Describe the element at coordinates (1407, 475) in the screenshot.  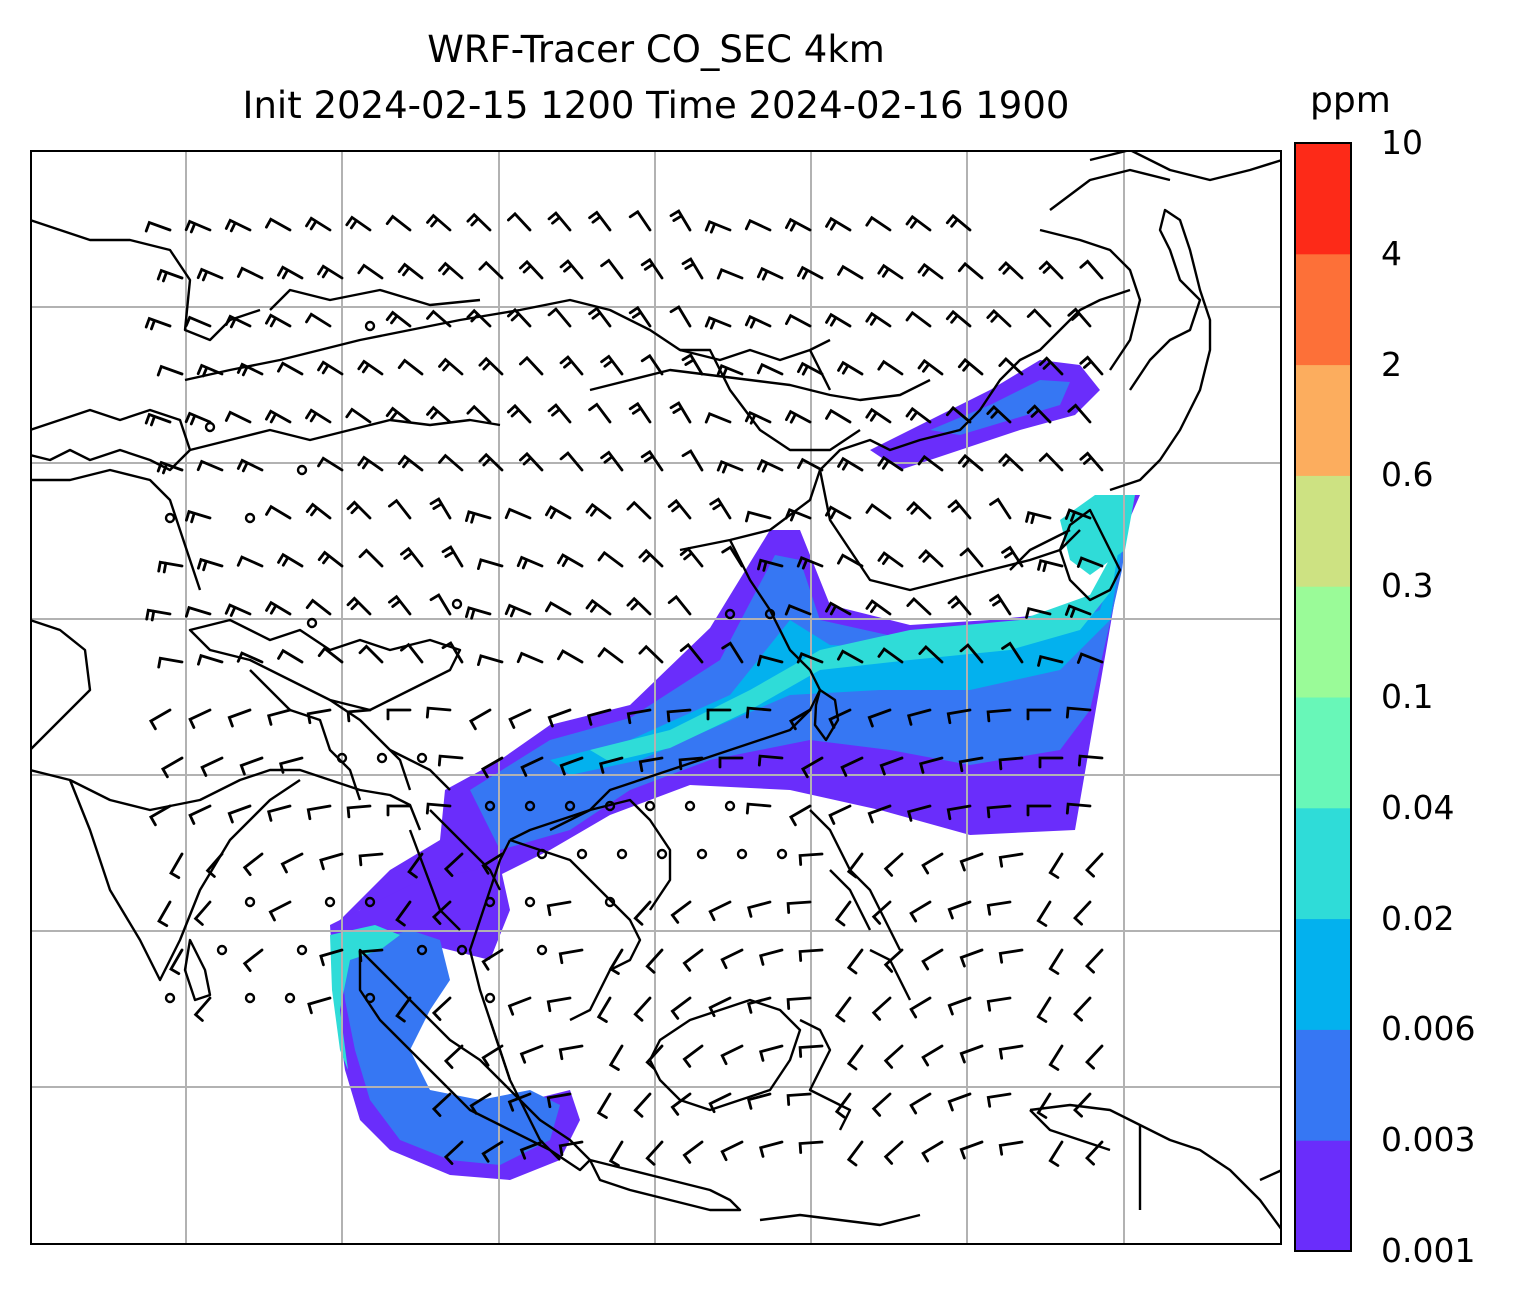
I see `colorbar-tick-label: 0.6` at that location.